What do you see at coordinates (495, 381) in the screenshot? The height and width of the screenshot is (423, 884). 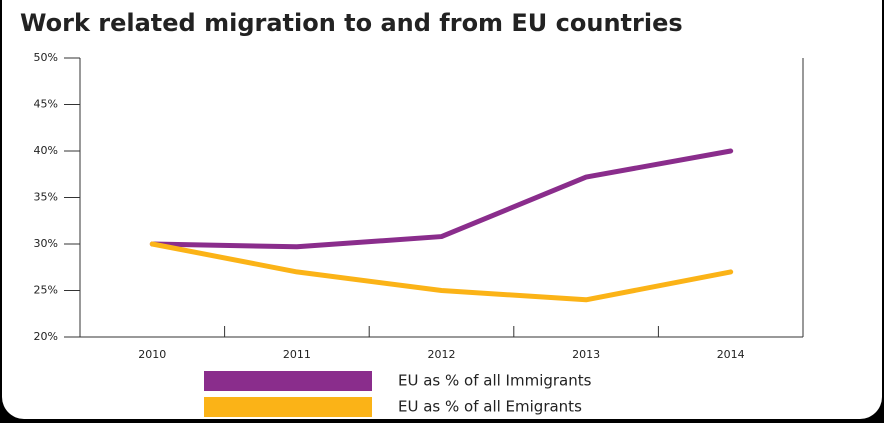 I see `legend-label: EU as % of all Immigrants` at bounding box center [495, 381].